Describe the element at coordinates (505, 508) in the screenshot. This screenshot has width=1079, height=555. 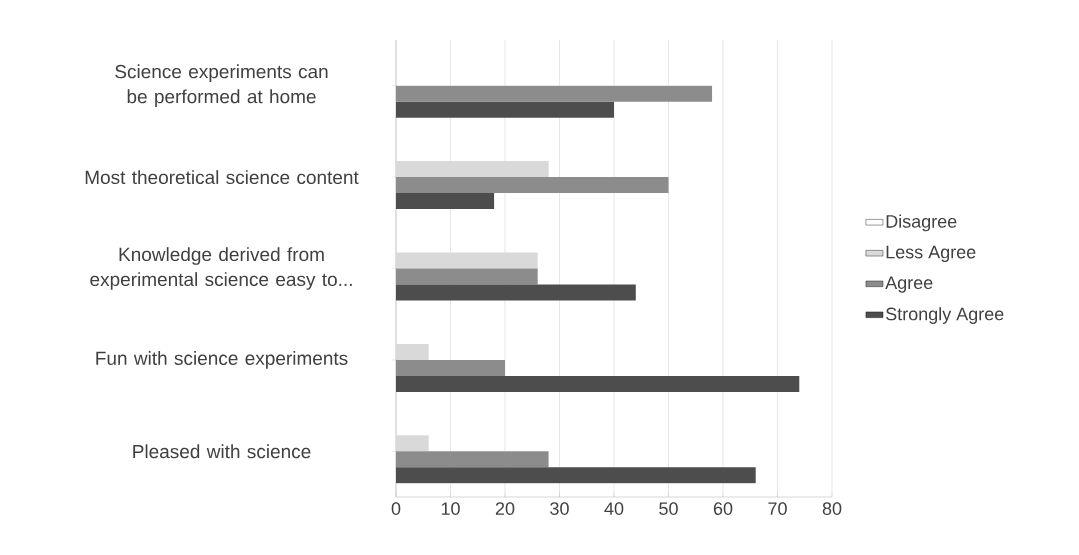
I see `x-tick-label: 20` at that location.